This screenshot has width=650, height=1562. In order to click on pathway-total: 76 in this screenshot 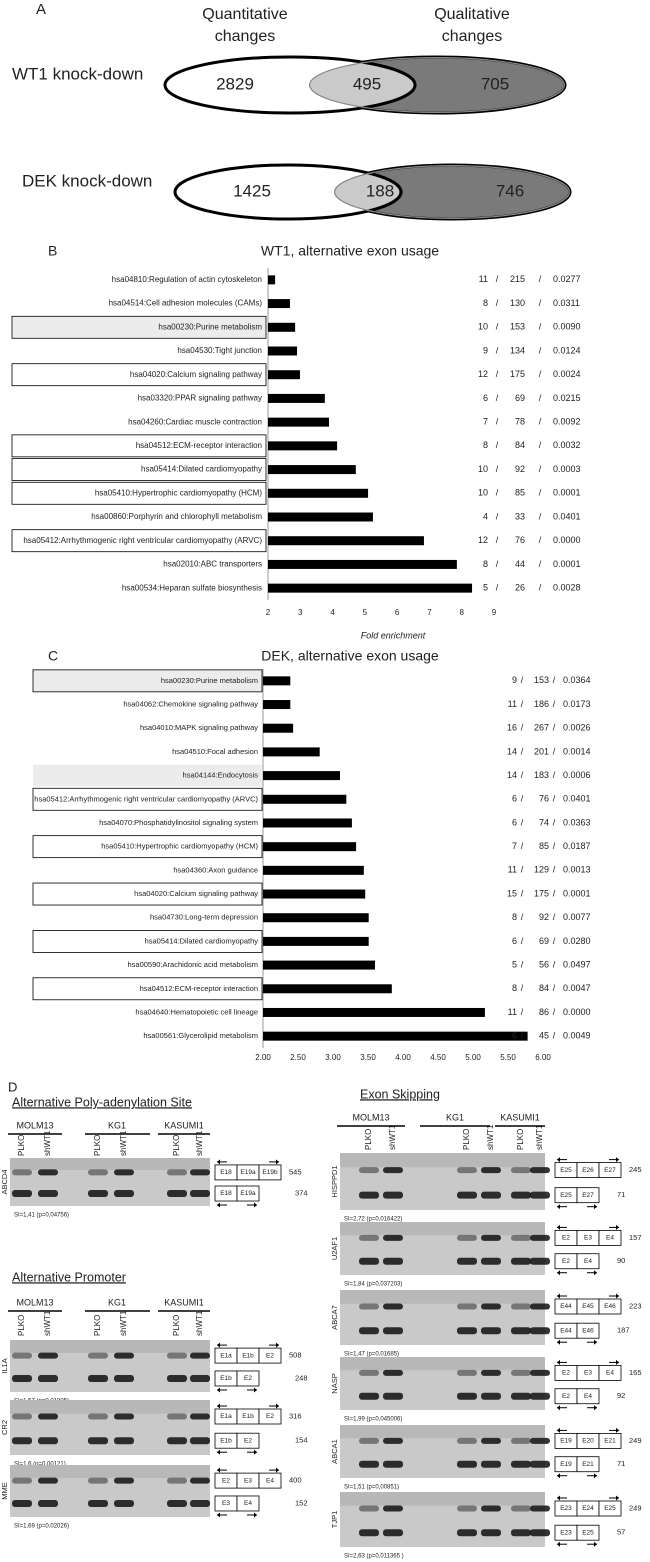, I will do `click(544, 799)`.